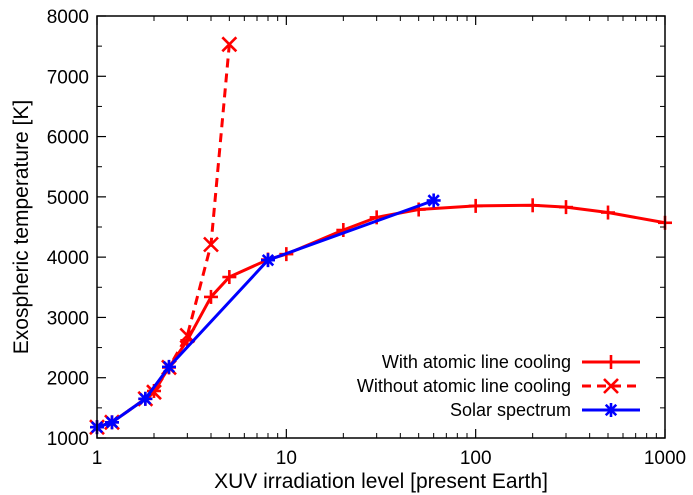 The image size is (693, 495). Describe the element at coordinates (68, 77) in the screenshot. I see `y-tick-label: 7000` at that location.